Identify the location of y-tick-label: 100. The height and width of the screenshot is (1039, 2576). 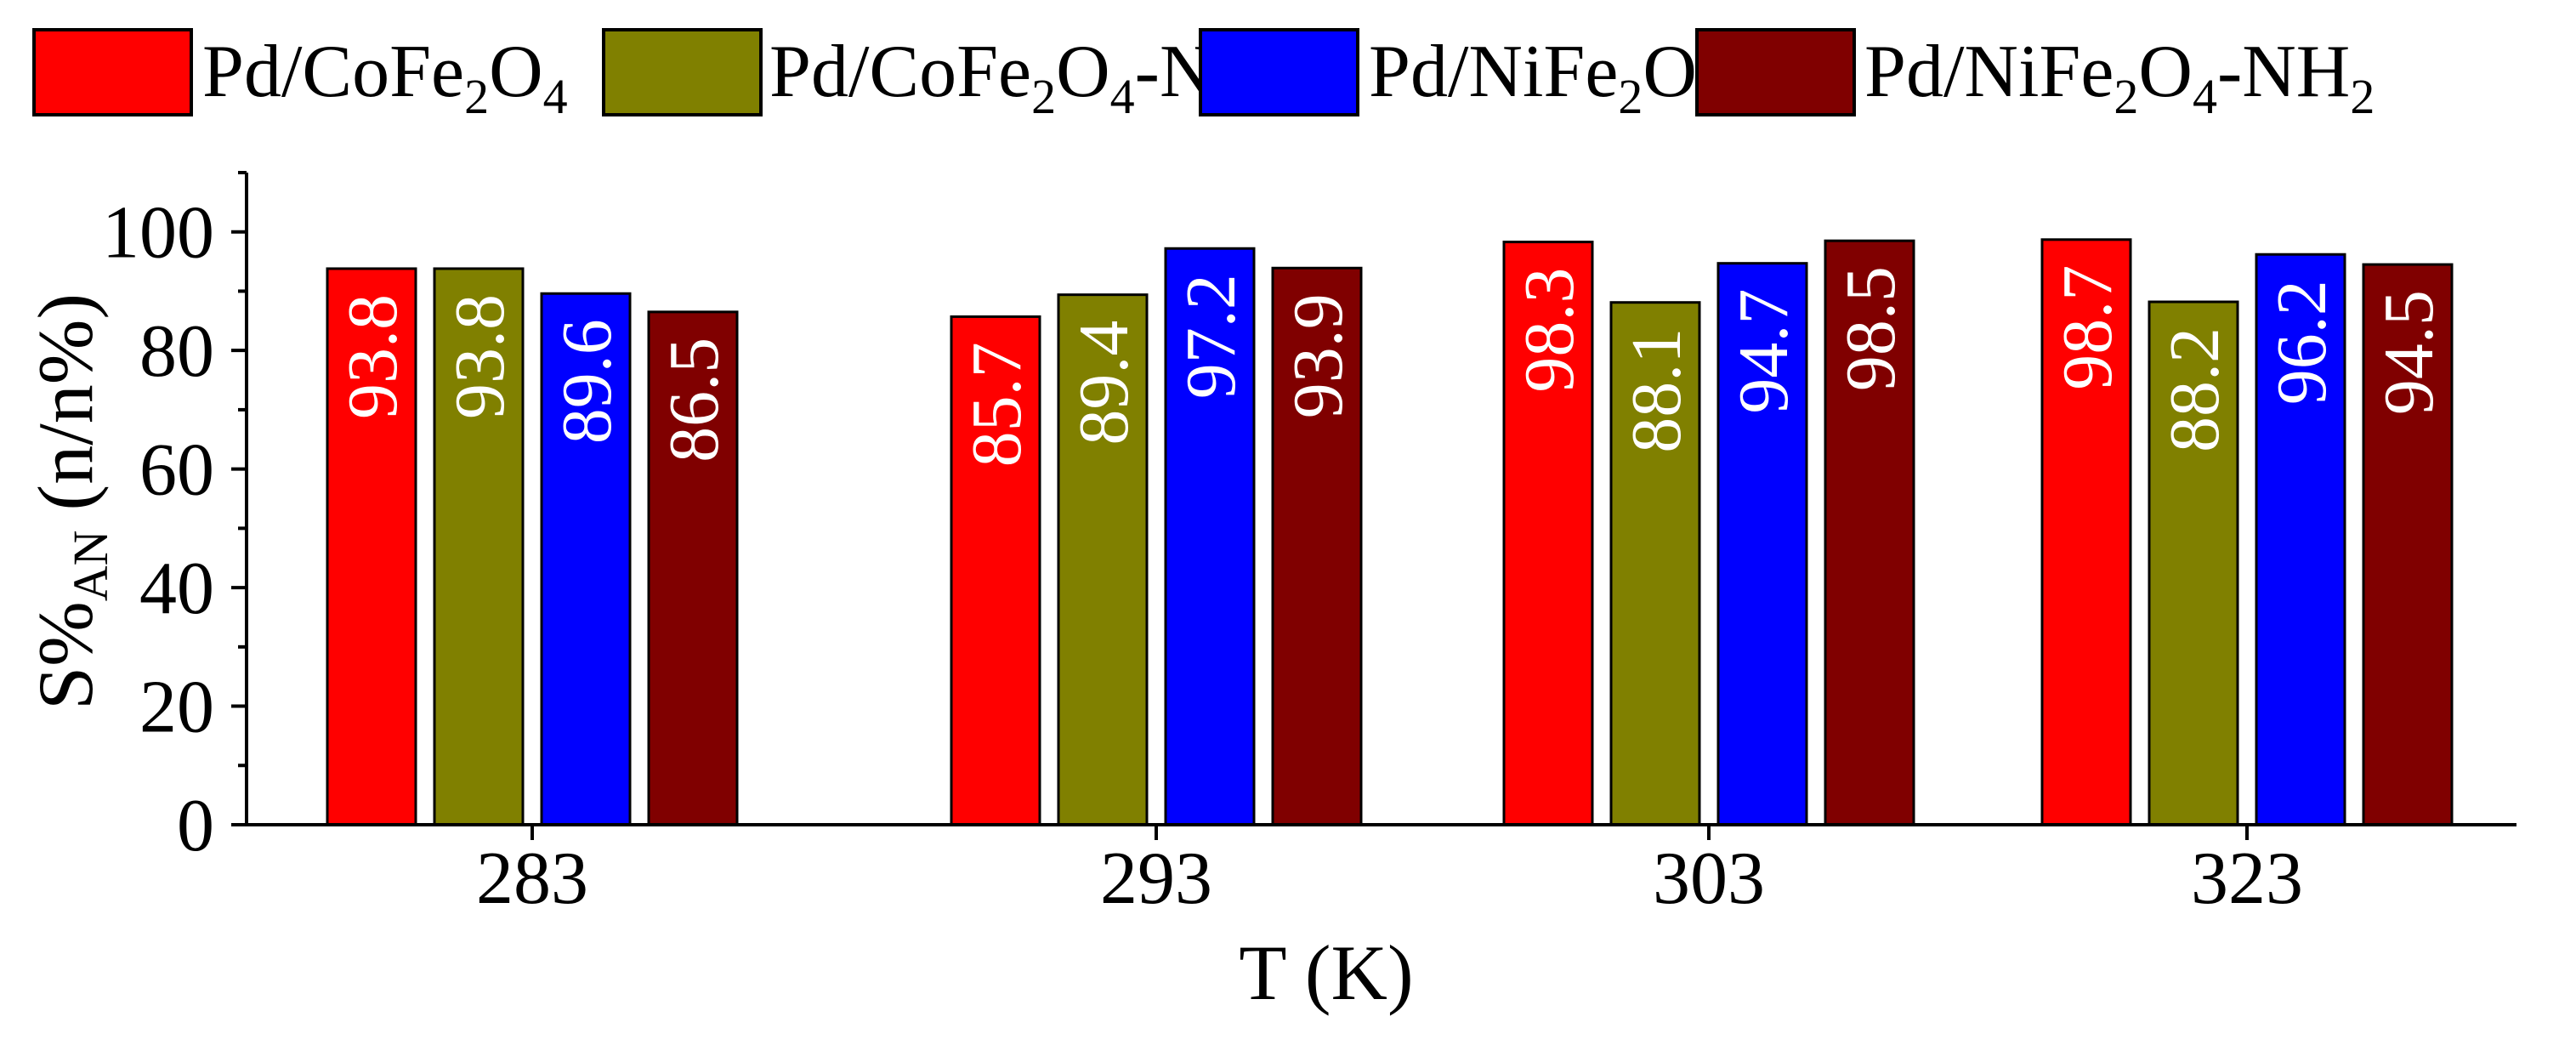
(158, 233).